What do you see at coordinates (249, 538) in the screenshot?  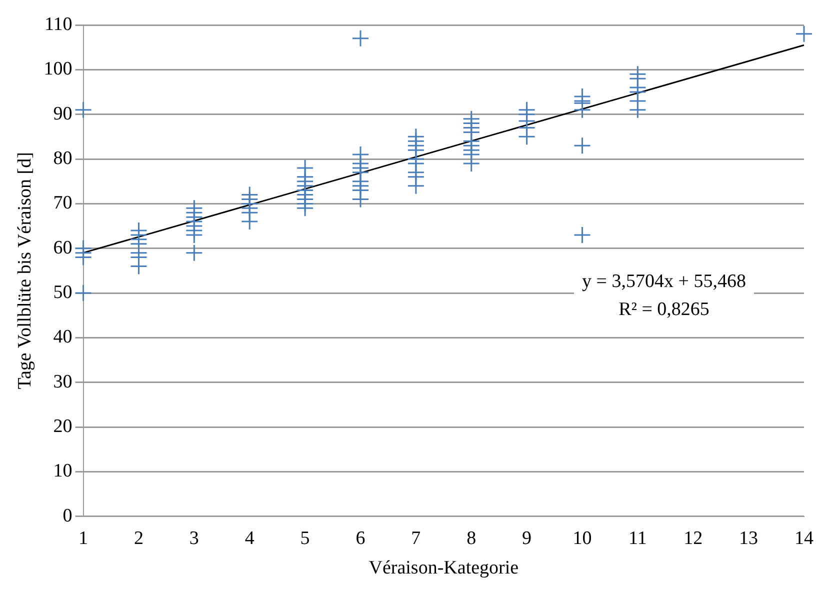 I see `x-tick-label: 4` at bounding box center [249, 538].